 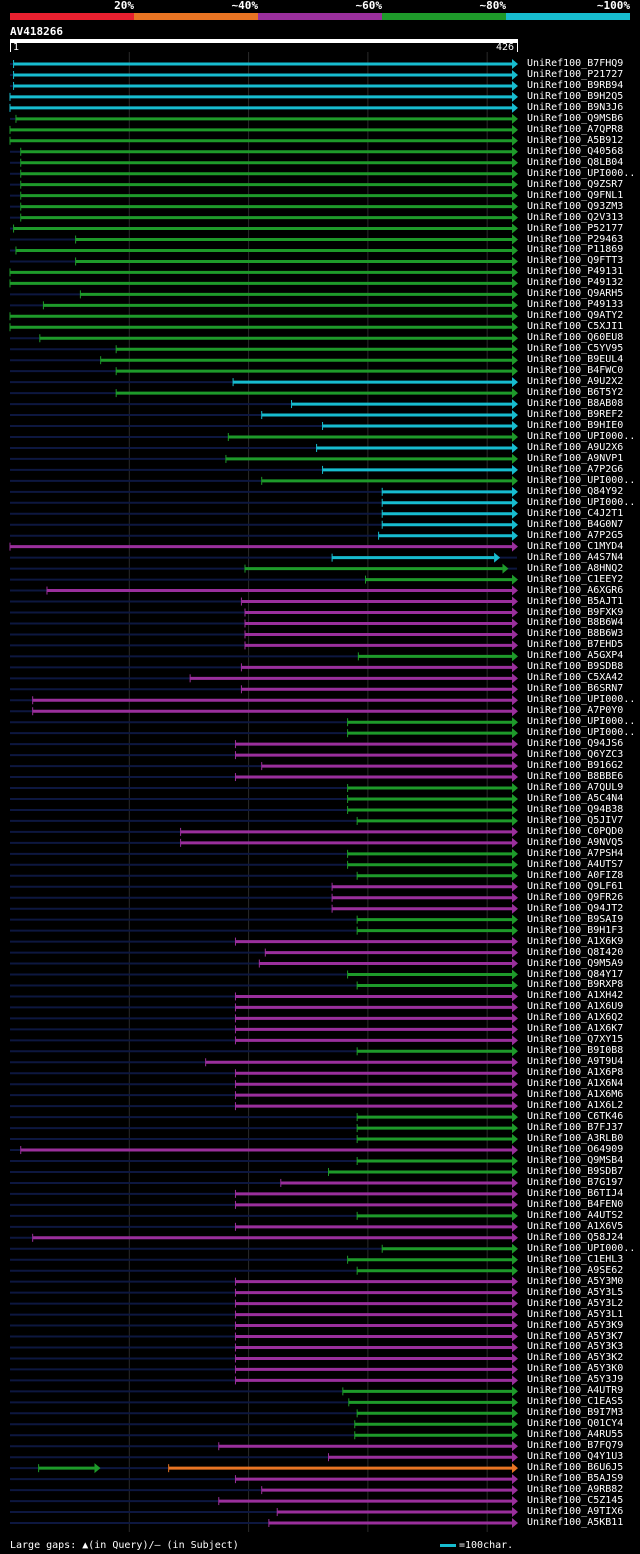 What do you see at coordinates (575, 1336) in the screenshot?
I see `hit-label: UniRef100_A5Y3K7` at bounding box center [575, 1336].